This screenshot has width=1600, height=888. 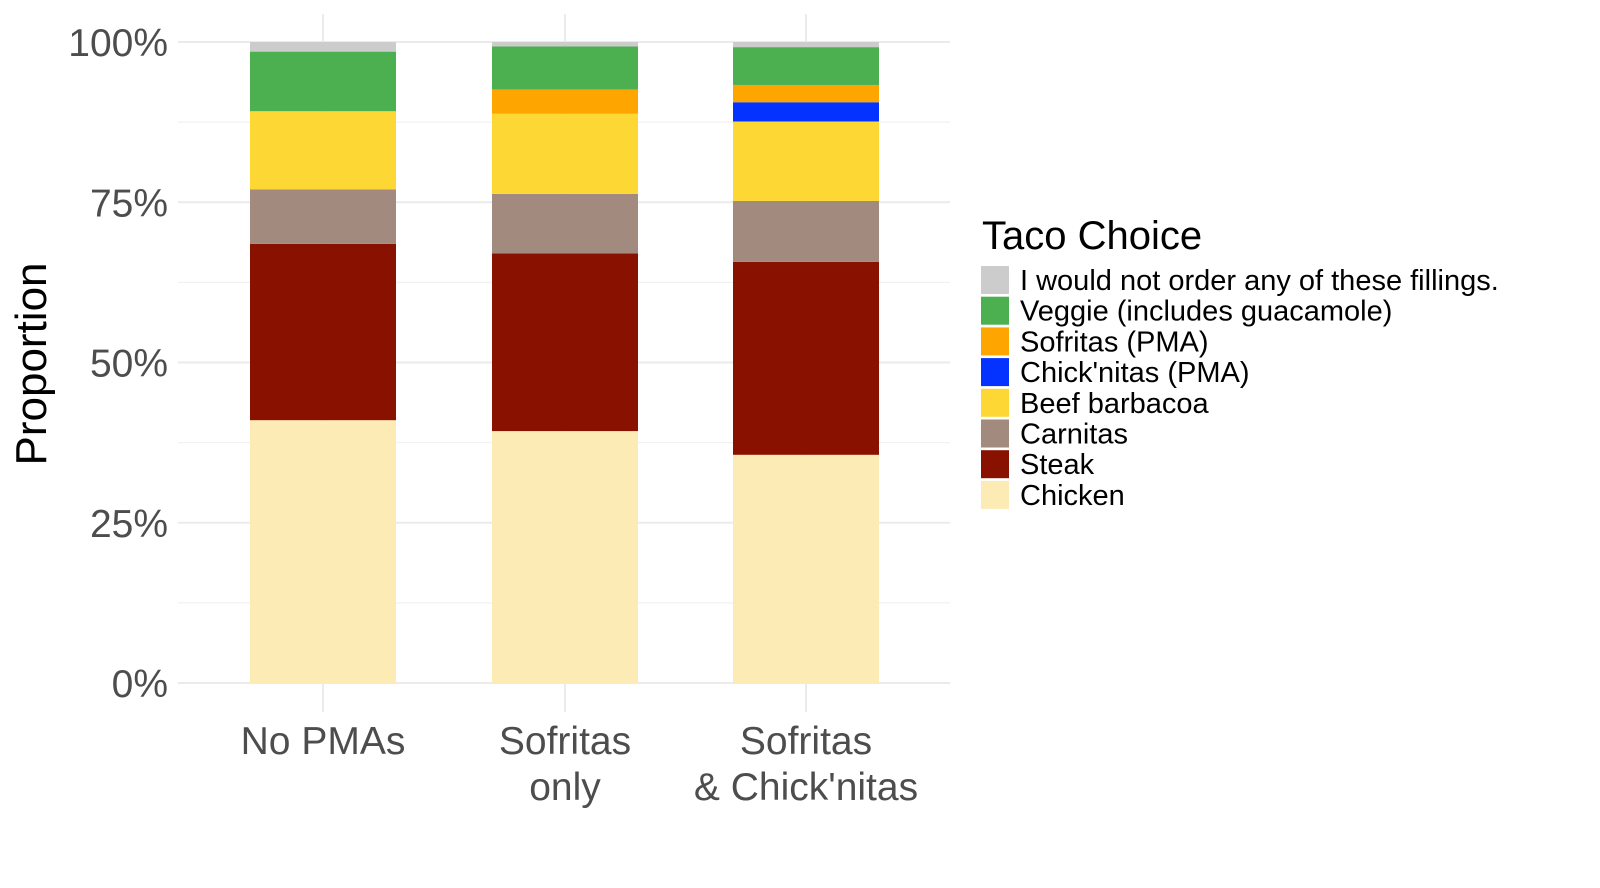 I want to click on y-tick-label: 0%, so click(x=140, y=684).